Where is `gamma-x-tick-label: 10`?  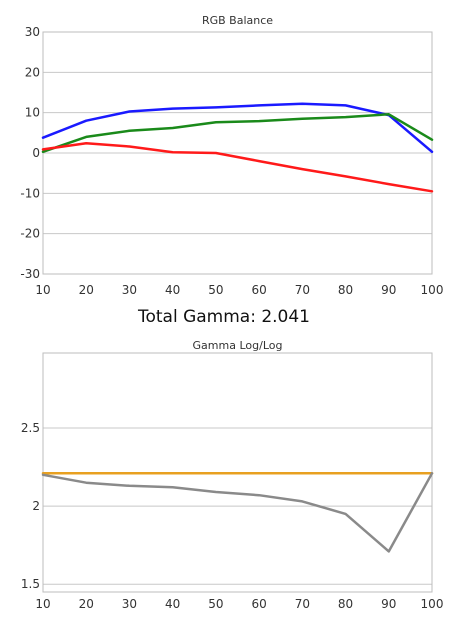 gamma-x-tick-label: 10 is located at coordinates (42, 604).